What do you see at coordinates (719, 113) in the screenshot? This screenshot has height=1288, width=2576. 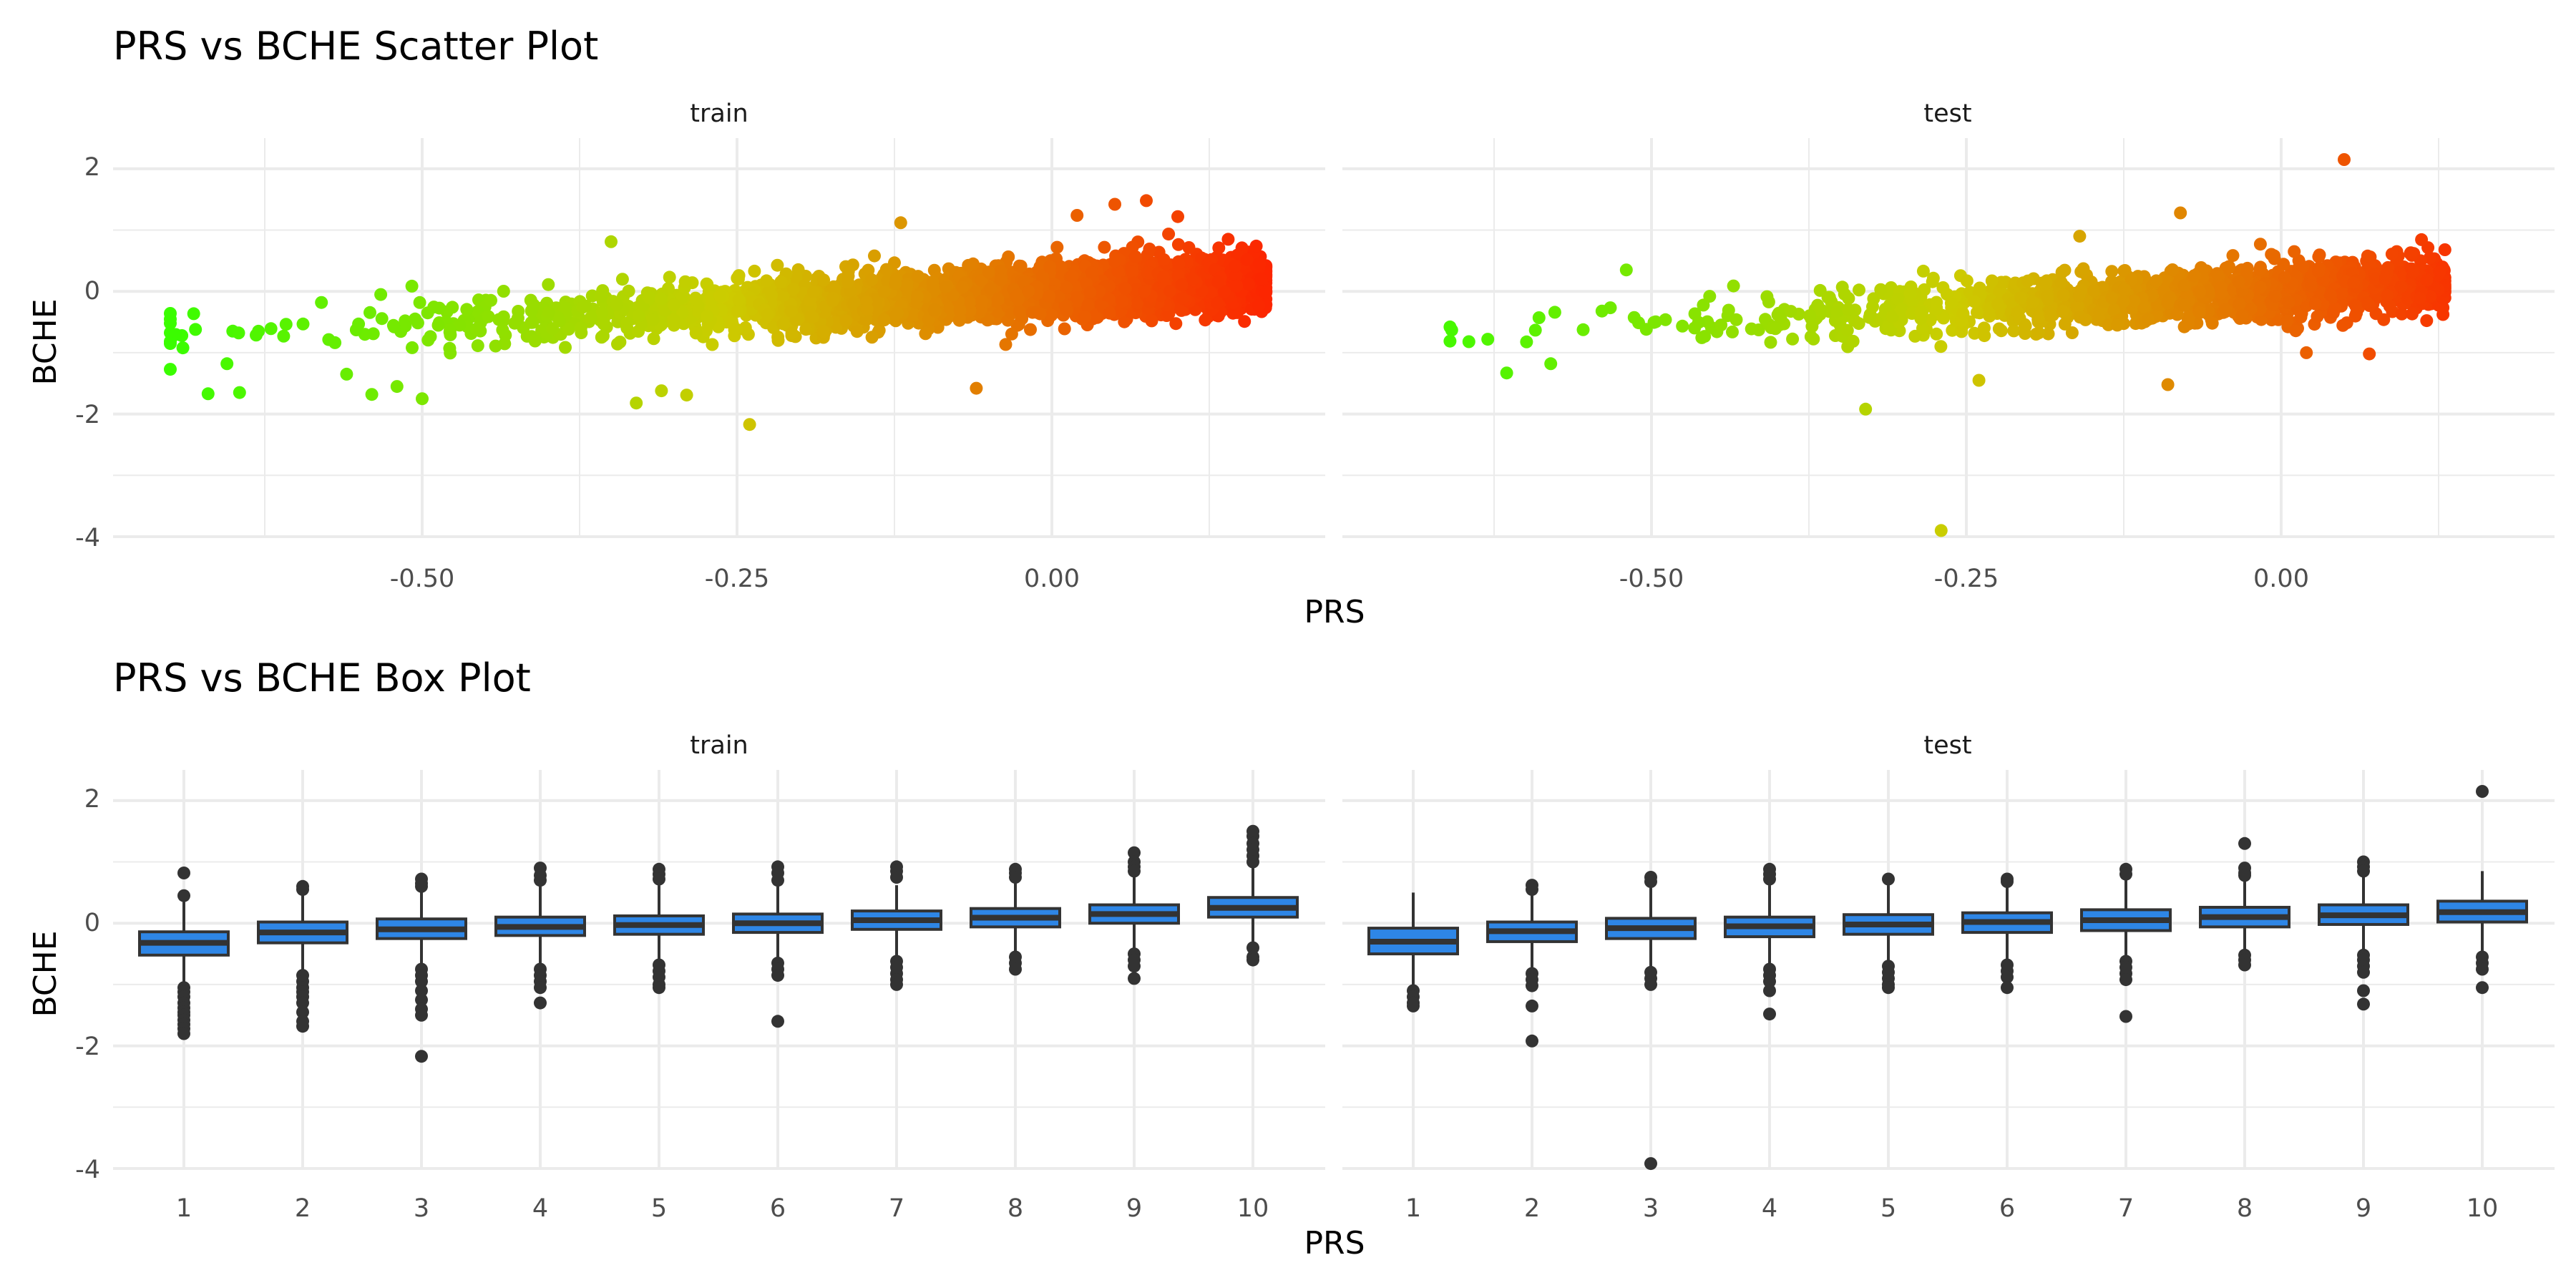 I see `facet-label-train: train` at bounding box center [719, 113].